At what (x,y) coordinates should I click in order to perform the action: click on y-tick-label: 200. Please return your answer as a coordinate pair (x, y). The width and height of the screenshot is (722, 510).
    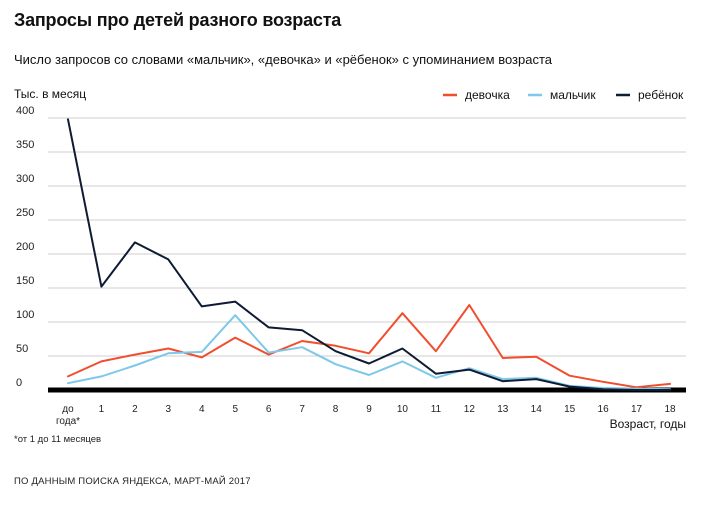
    Looking at the image, I should click on (25, 247).